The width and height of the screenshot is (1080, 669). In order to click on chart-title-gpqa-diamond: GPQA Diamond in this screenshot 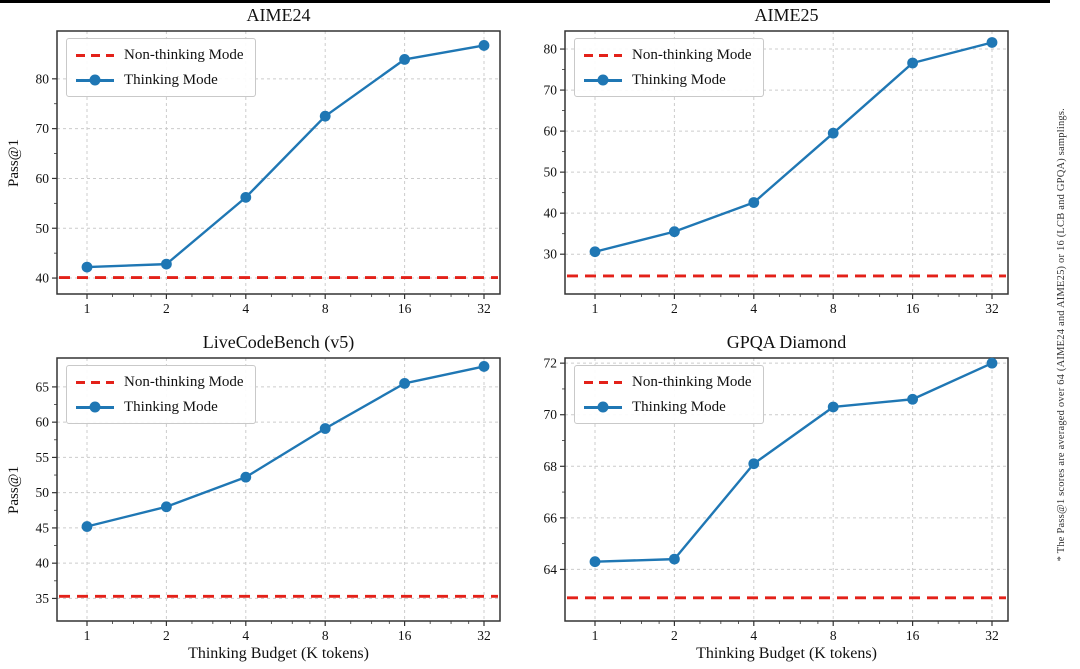, I will do `click(786, 342)`.